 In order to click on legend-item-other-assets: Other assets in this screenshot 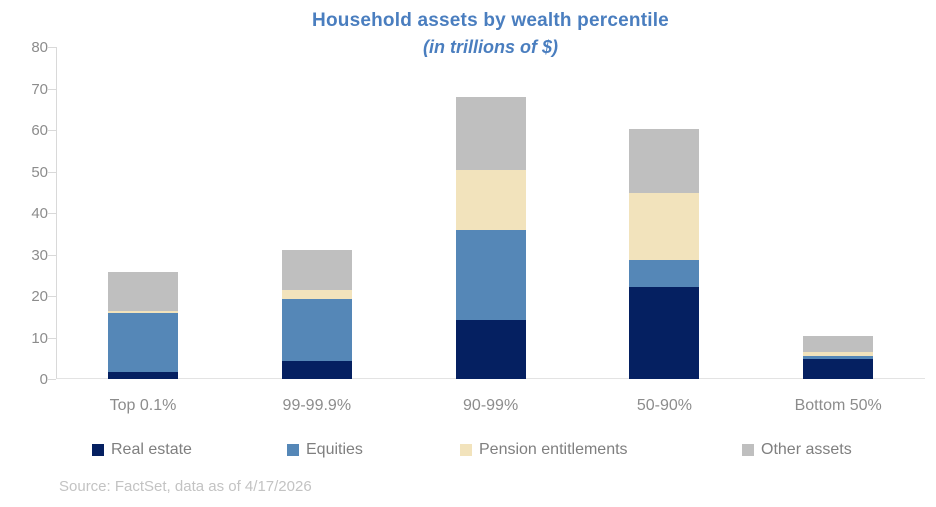, I will do `click(797, 450)`.